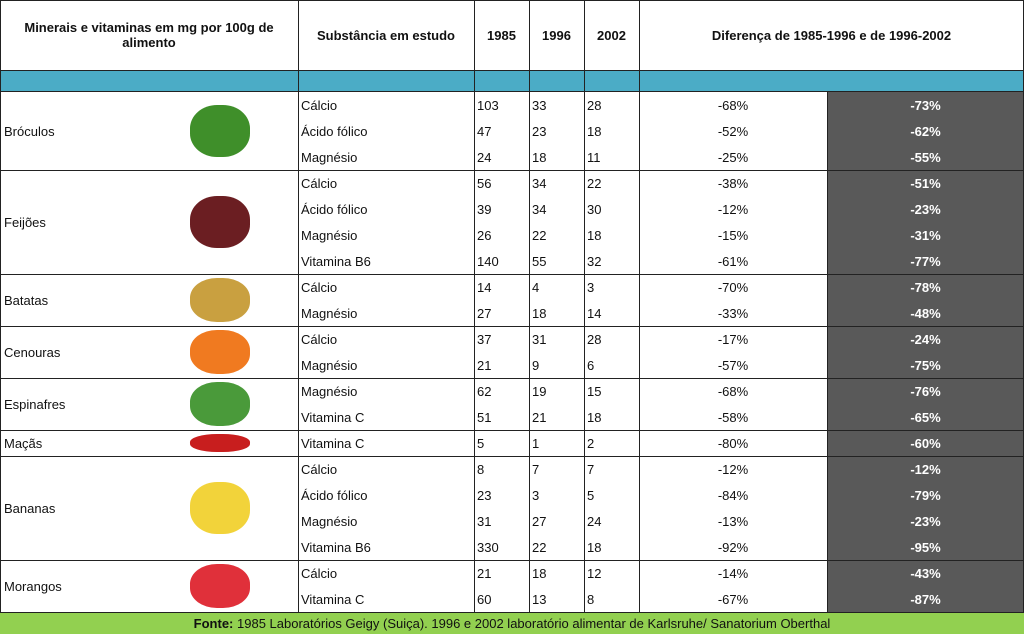 The image size is (1024, 634). What do you see at coordinates (512, 81) in the screenshot?
I see `separator-band` at bounding box center [512, 81].